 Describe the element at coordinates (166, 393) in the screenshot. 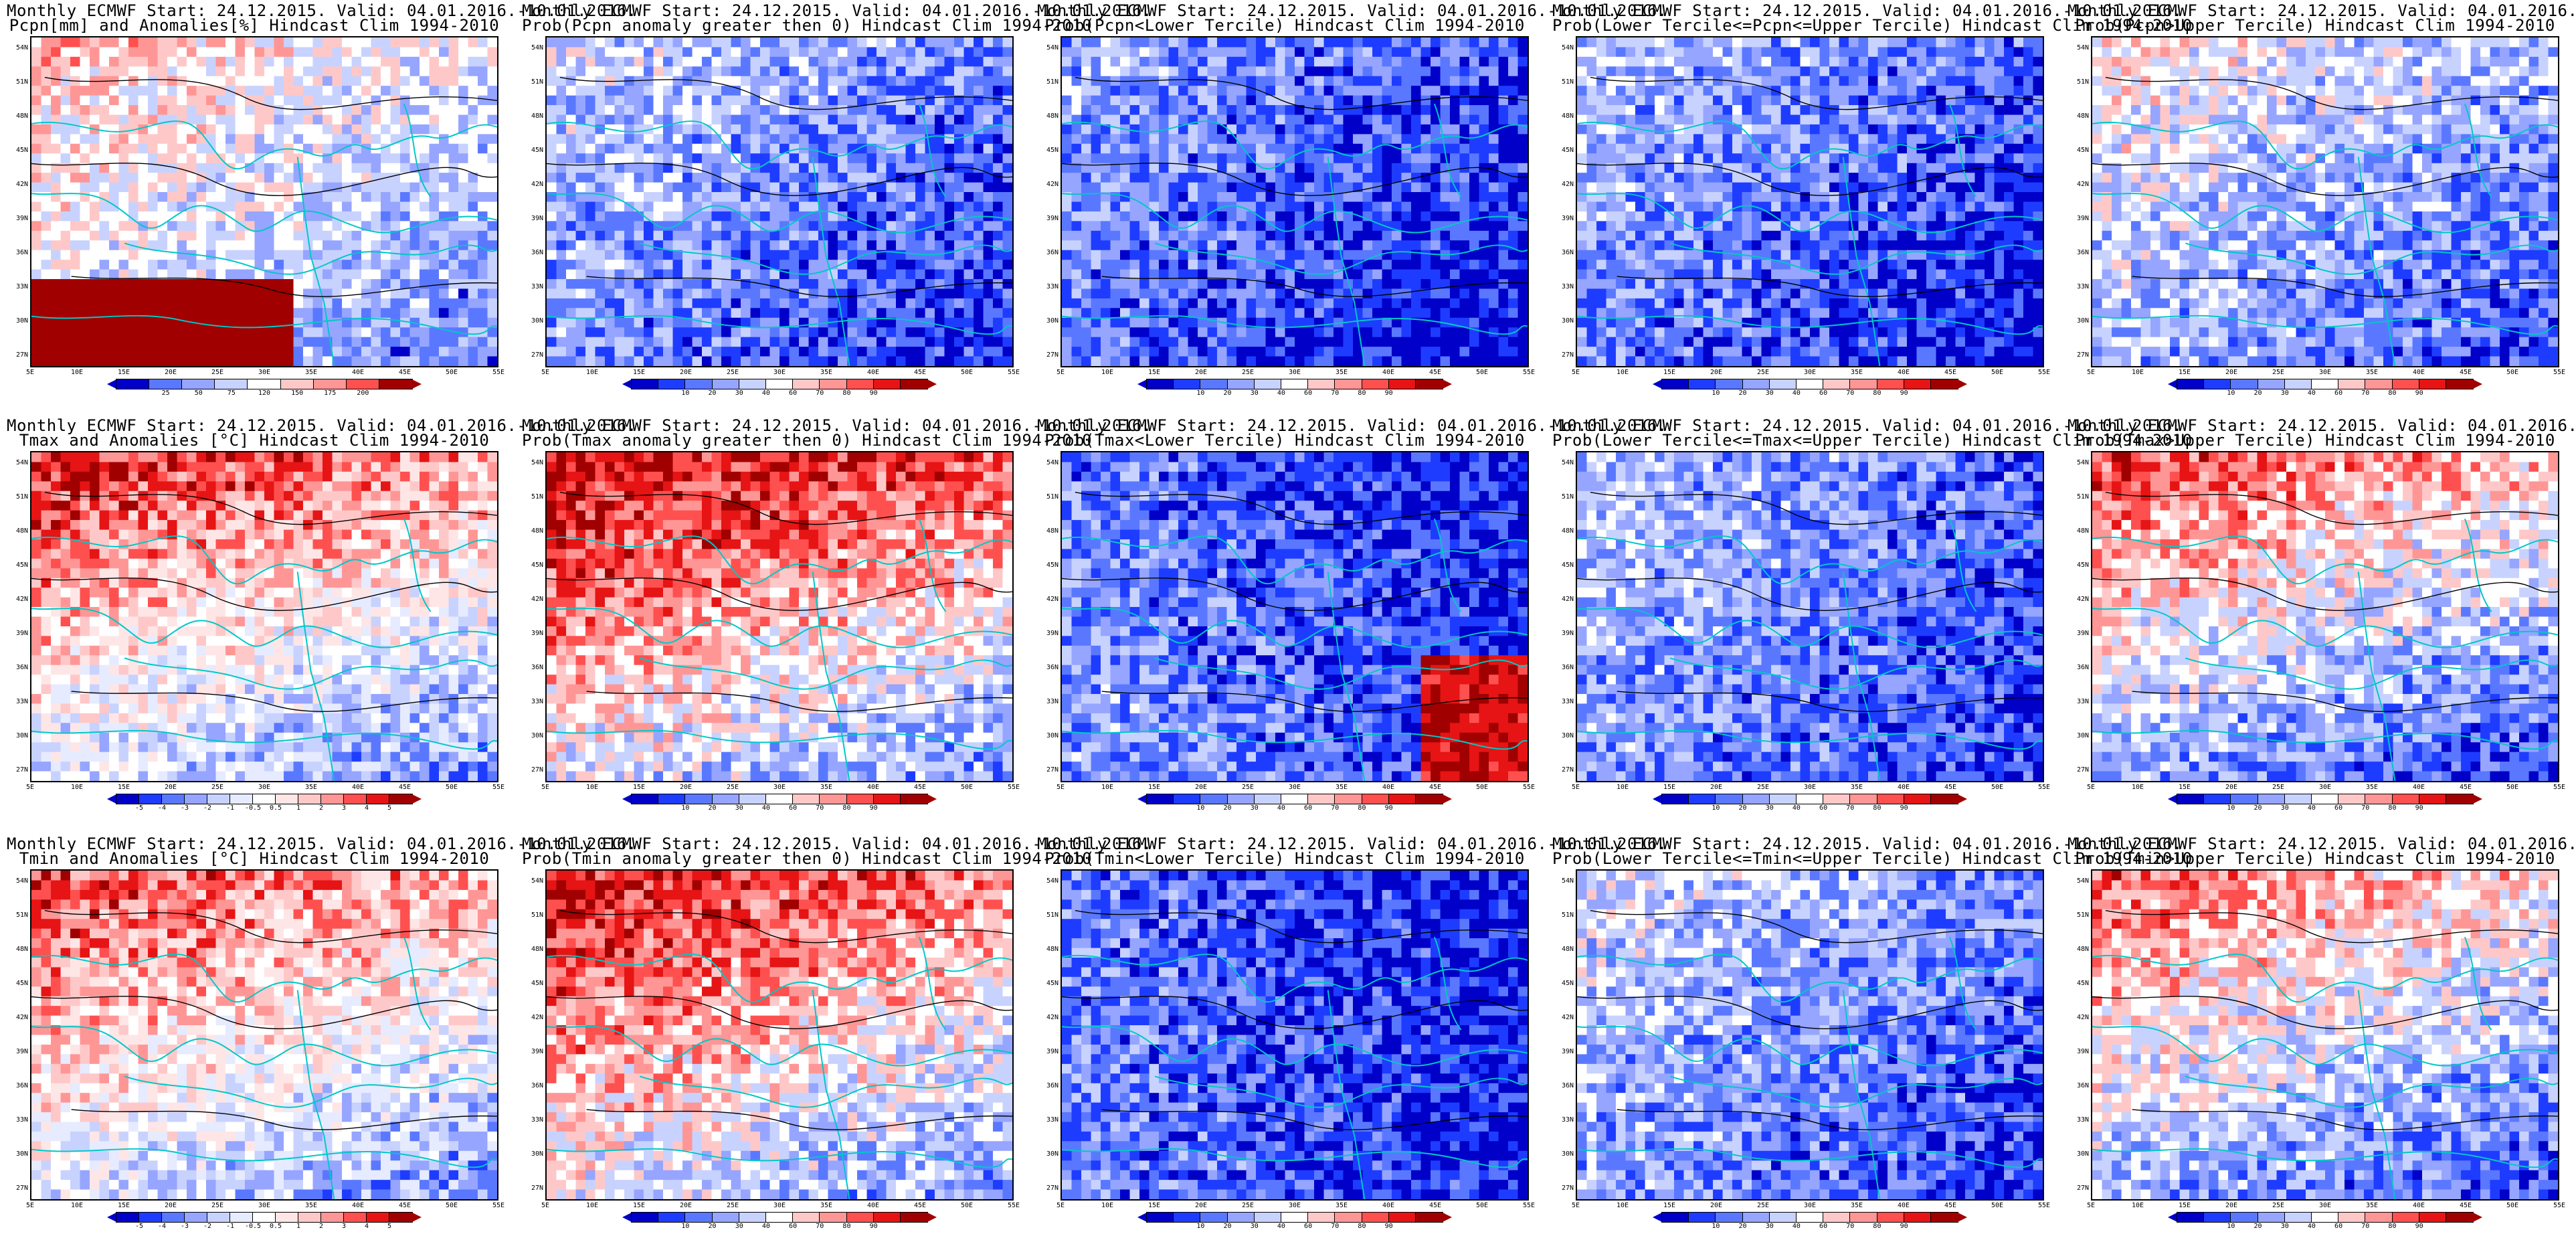

I see `colorbar-tick-label: 25` at that location.